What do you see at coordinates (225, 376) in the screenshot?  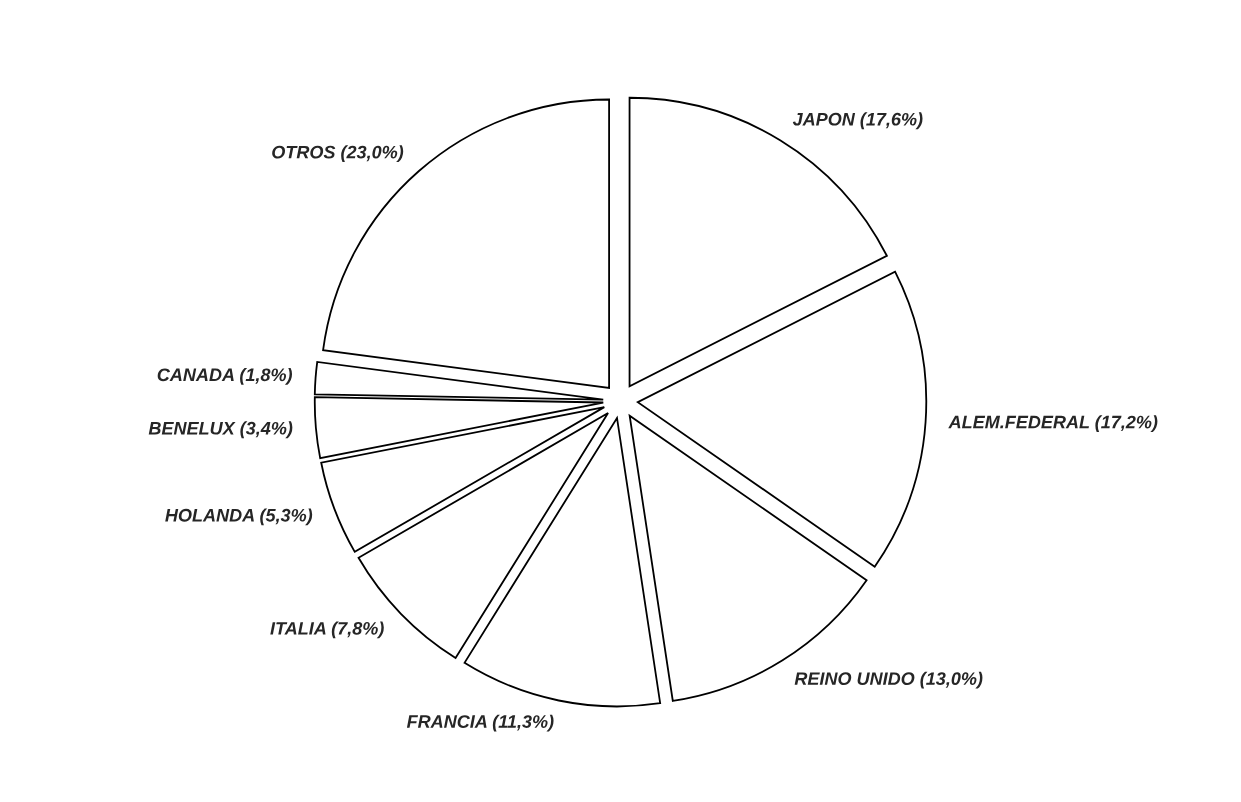 I see `slice-label: CANADA (1,8%)` at bounding box center [225, 376].